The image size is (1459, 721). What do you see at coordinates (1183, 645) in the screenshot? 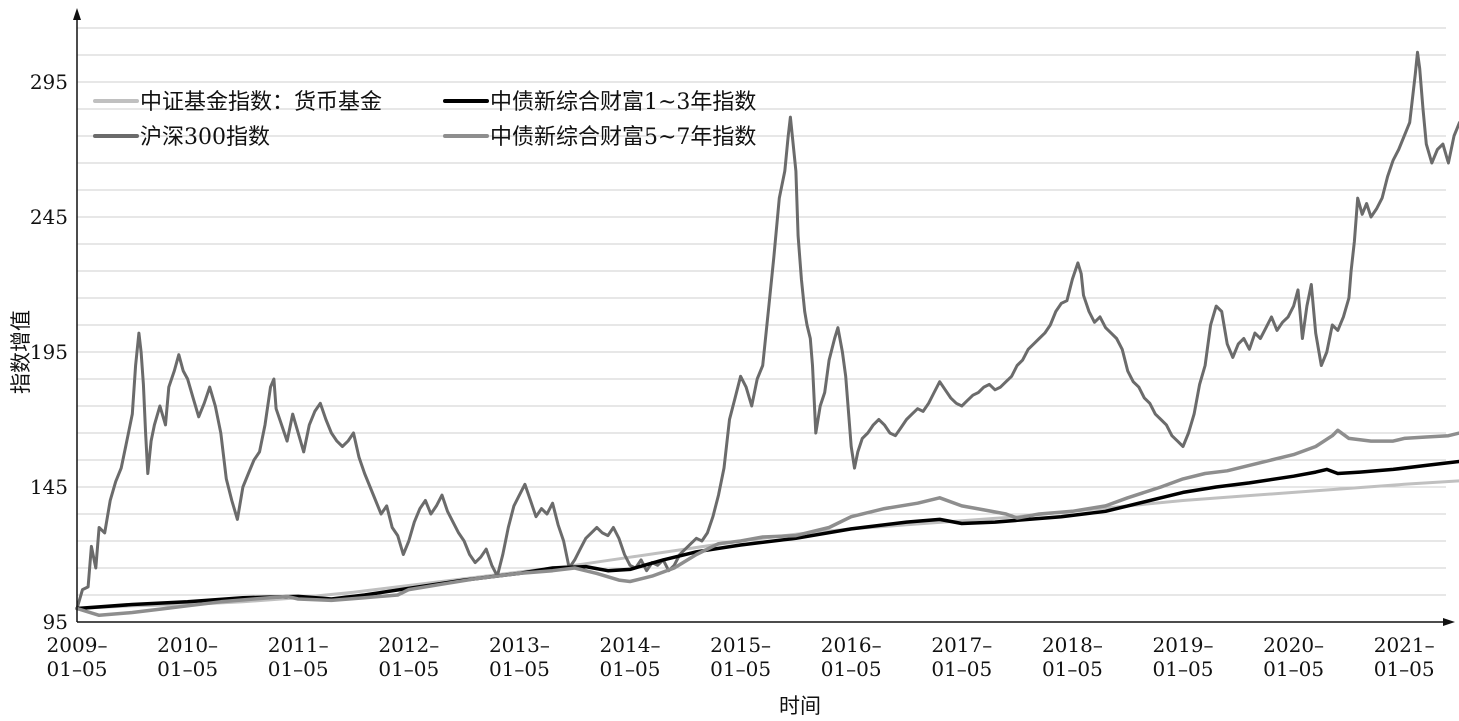
I see `x-tick-label-line: 2019–` at bounding box center [1183, 645].